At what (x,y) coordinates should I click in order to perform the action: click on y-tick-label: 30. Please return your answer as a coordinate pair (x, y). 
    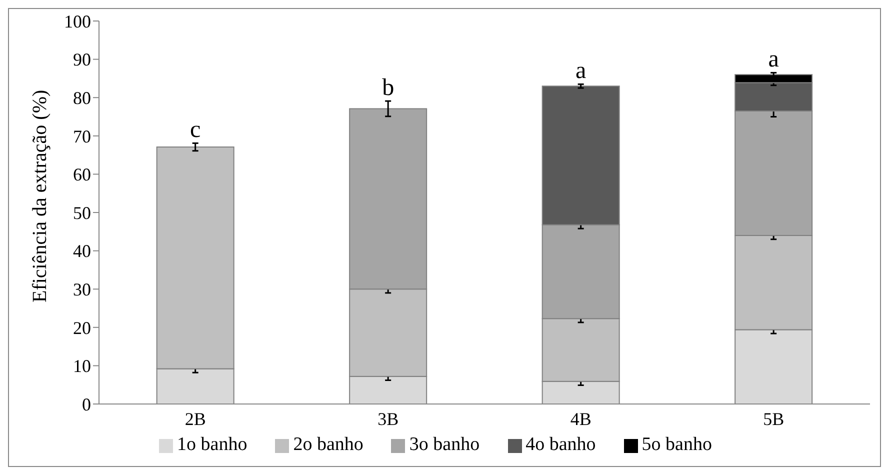
    Looking at the image, I should click on (82, 289).